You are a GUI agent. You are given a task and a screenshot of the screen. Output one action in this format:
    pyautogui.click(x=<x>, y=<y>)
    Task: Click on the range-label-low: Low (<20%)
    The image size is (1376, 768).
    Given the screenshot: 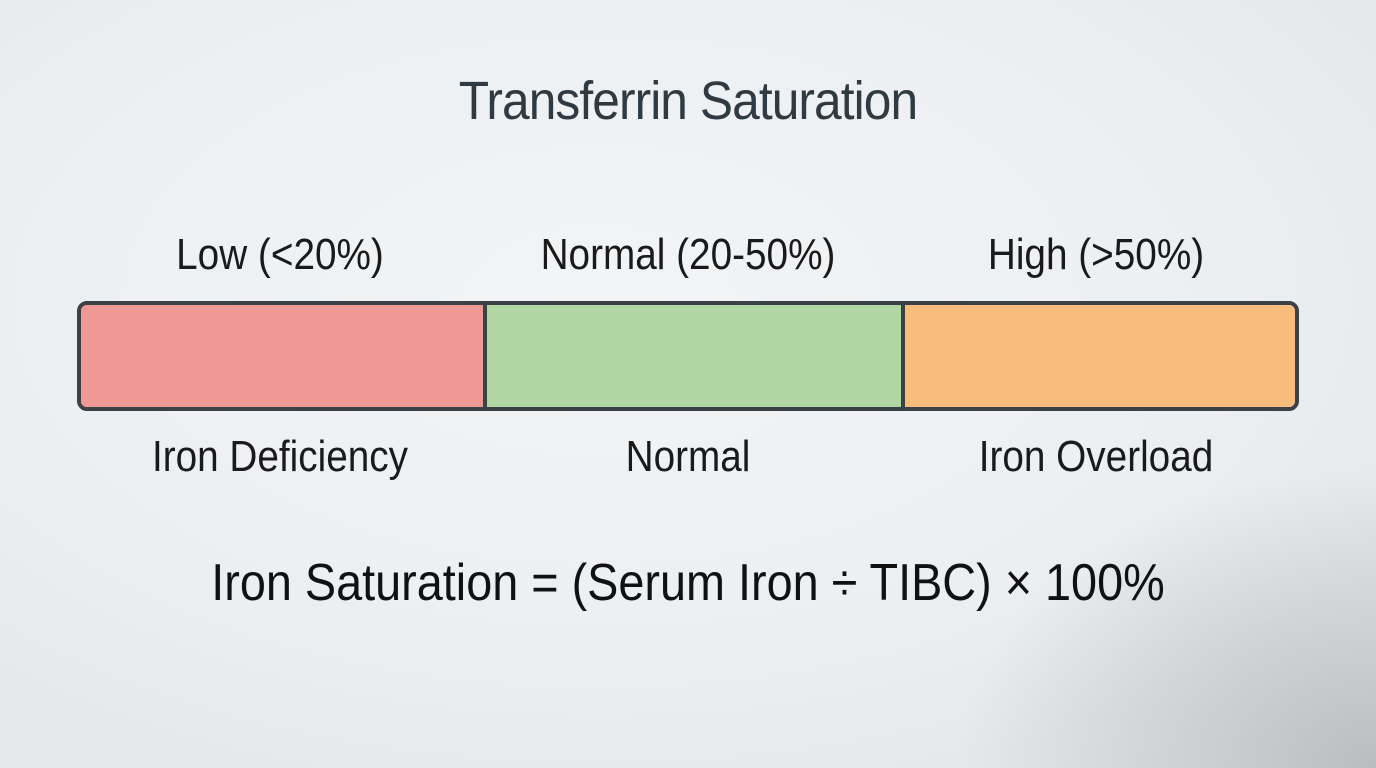 What is the action you would take?
    pyautogui.click(x=280, y=254)
    